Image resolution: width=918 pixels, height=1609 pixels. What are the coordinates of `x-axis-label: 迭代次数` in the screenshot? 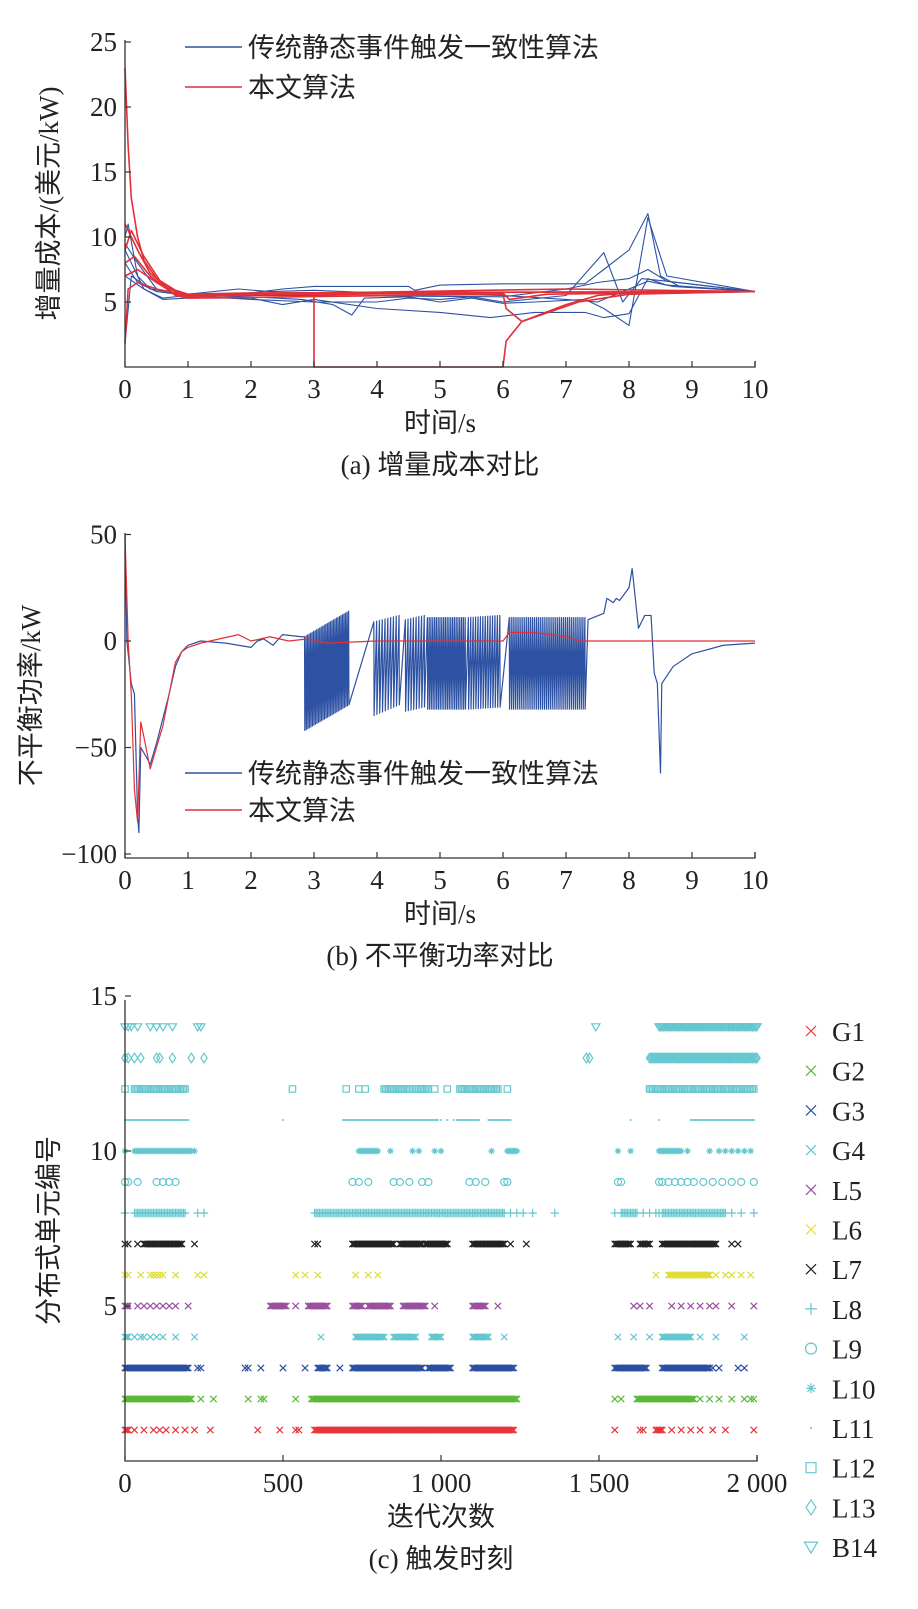 It's located at (441, 1517).